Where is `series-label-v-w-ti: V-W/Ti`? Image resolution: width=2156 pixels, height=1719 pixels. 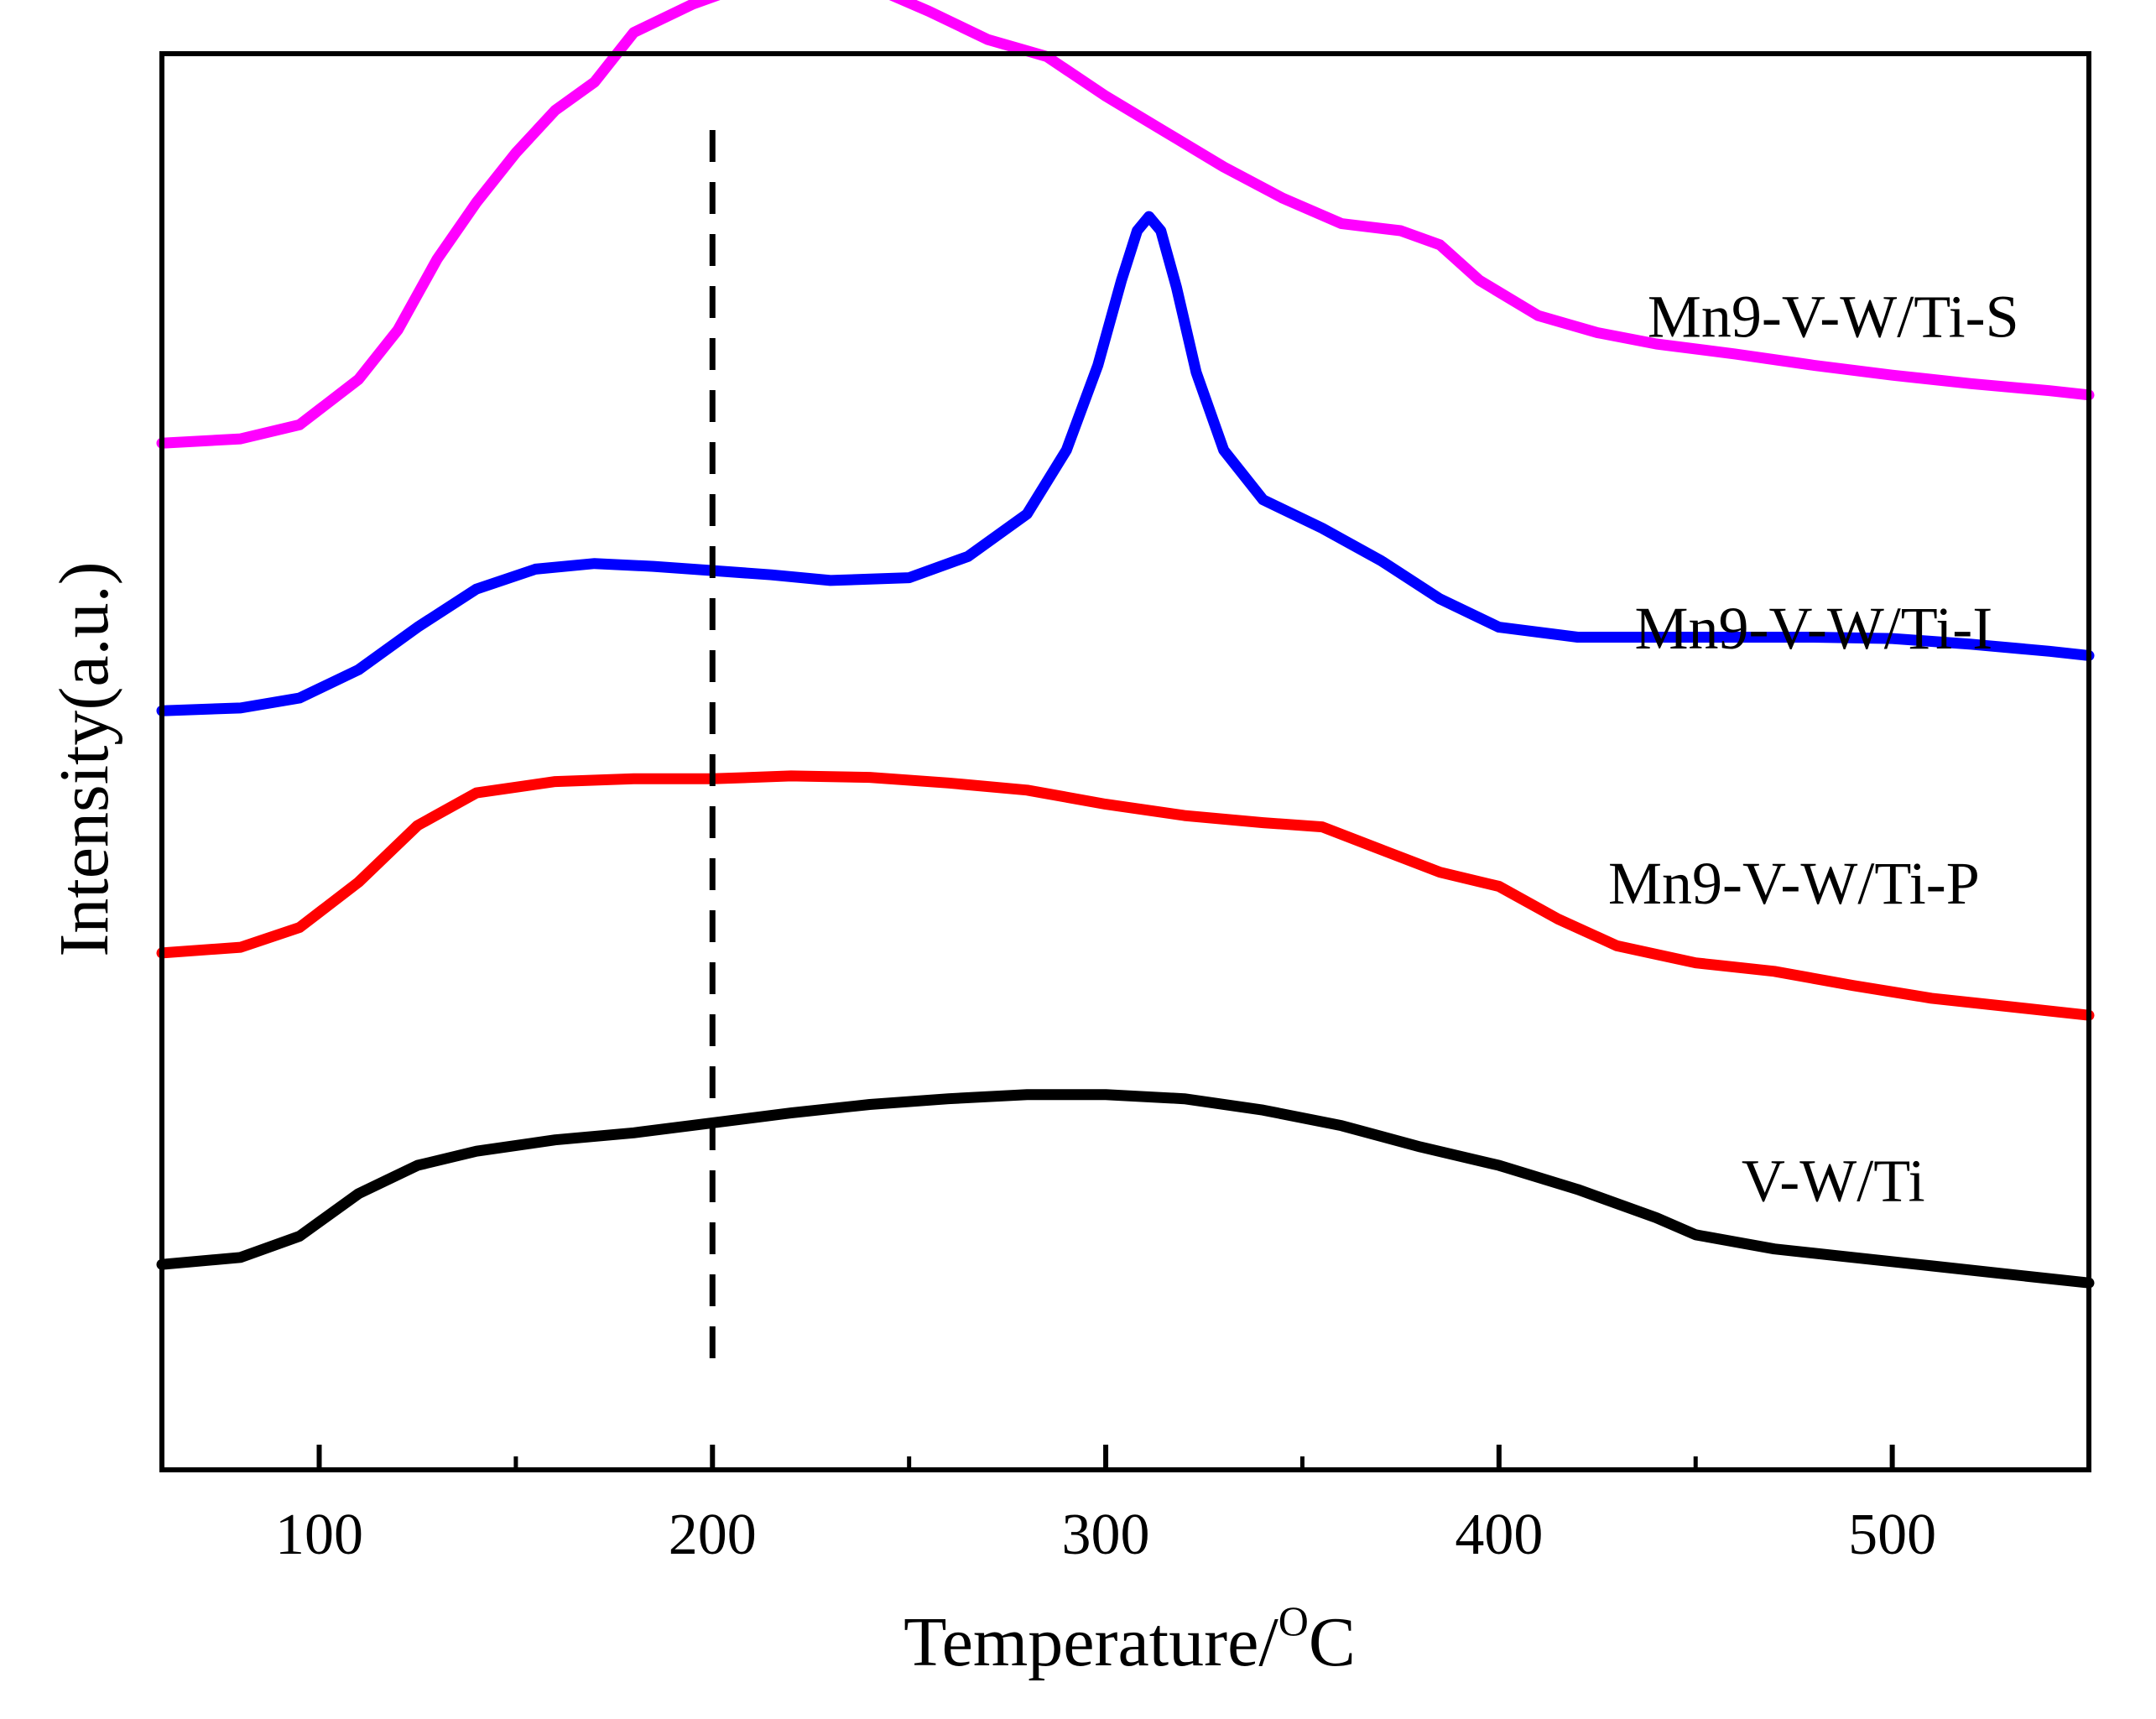 series-label-v-w-ti: V-W/Ti is located at coordinates (1834, 1180).